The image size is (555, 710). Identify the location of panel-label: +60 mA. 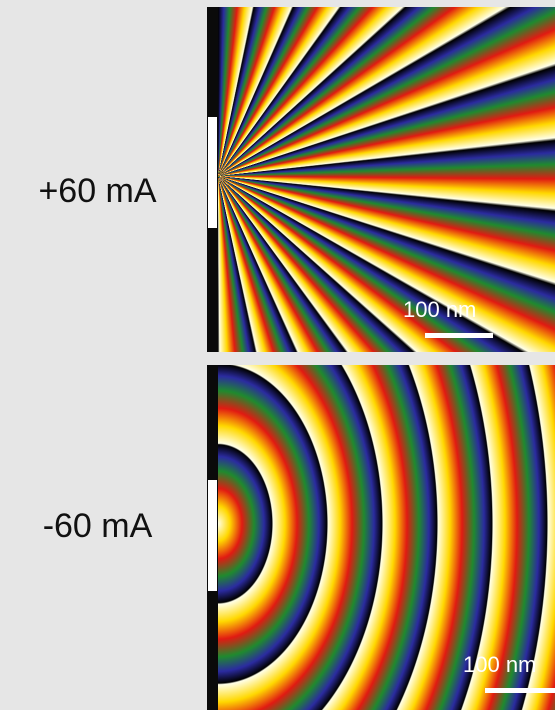
(97, 191).